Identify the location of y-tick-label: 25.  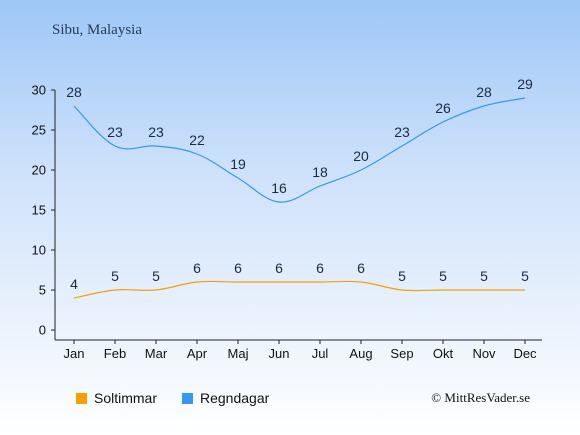
(39, 130).